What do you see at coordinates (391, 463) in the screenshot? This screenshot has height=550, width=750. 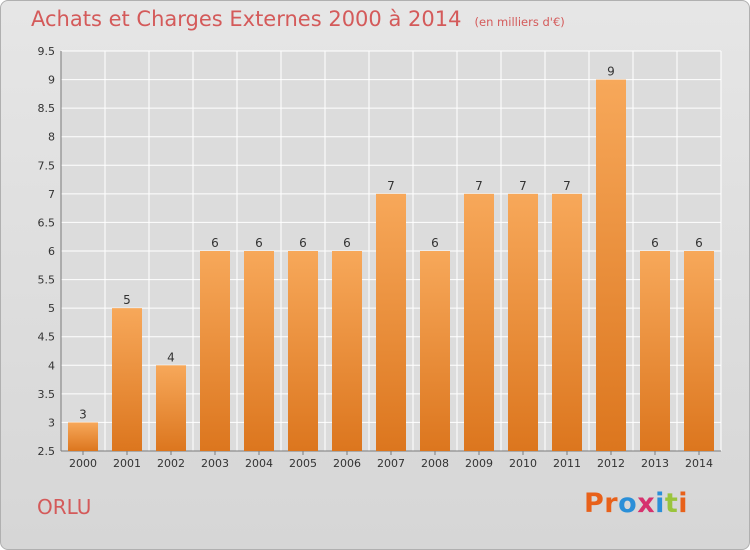 I see `x-tick-label: 2007` at bounding box center [391, 463].